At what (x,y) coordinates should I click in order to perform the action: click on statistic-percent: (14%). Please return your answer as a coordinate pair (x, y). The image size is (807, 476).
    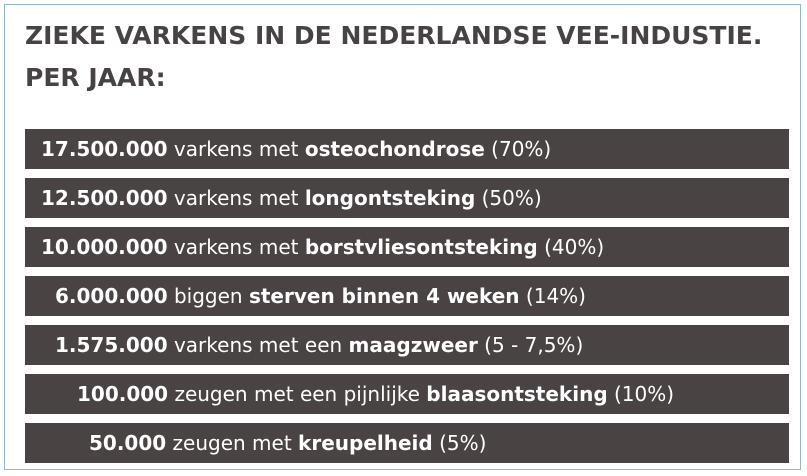
    Looking at the image, I should click on (552, 296).